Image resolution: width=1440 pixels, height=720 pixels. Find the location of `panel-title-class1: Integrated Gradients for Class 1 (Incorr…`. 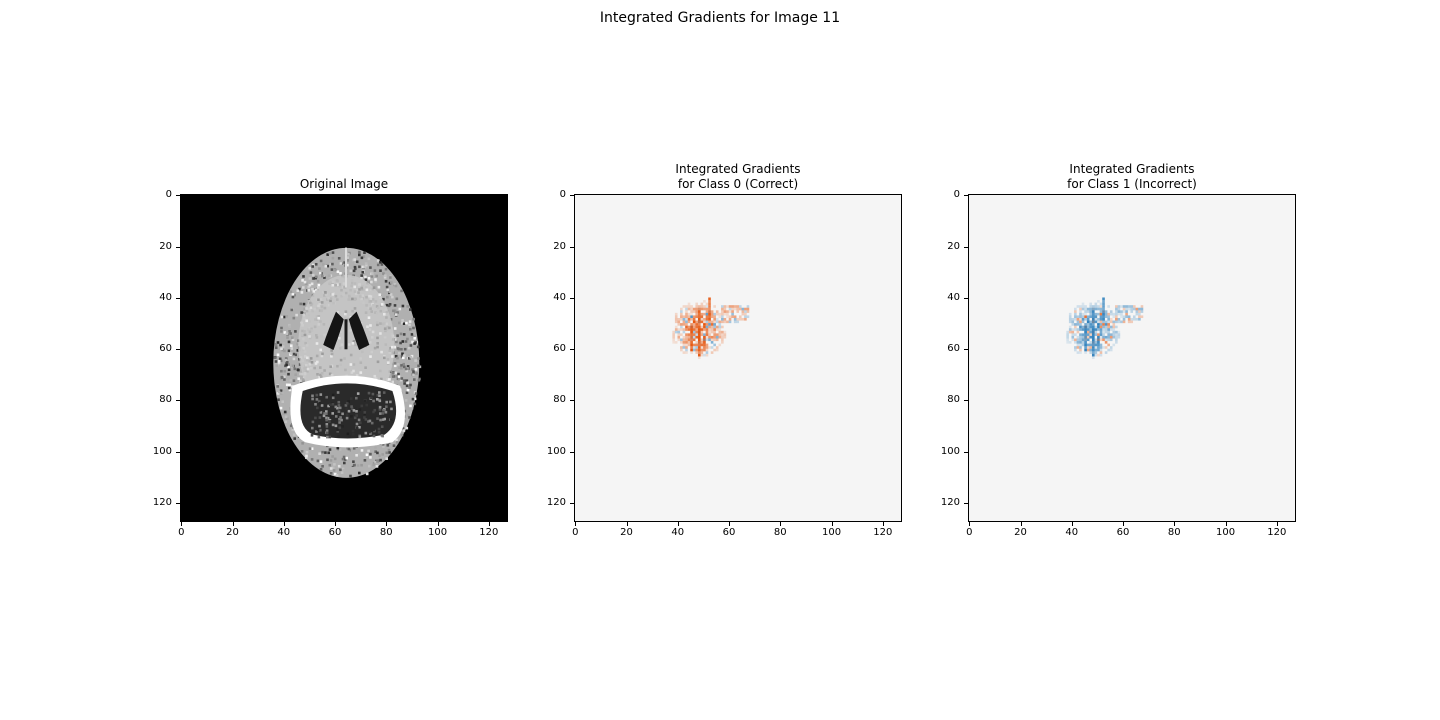

panel-title-class1: Integrated Gradients for Class 1 (Incorr… is located at coordinates (1132, 176).